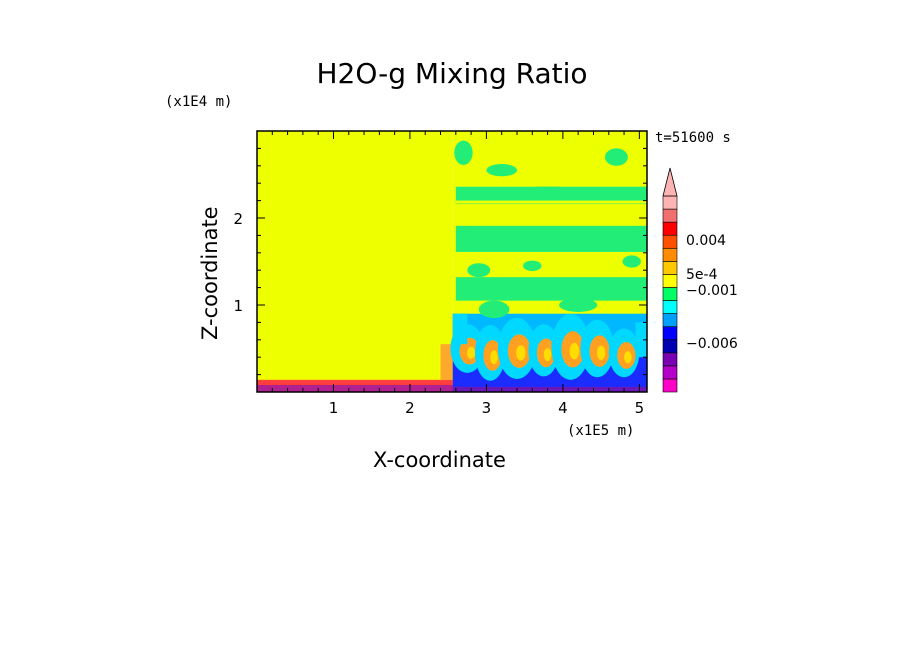 The image size is (904, 654). Describe the element at coordinates (670, 182) in the screenshot. I see `colorbar-extend-arrow` at that location.